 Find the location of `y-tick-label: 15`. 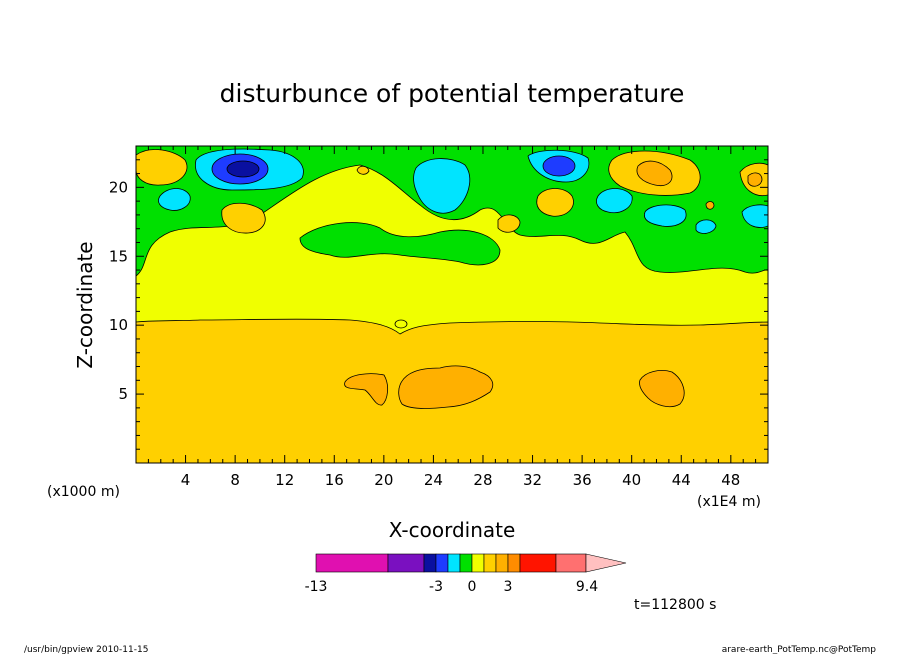

y-tick-label: 15 is located at coordinates (118, 256).